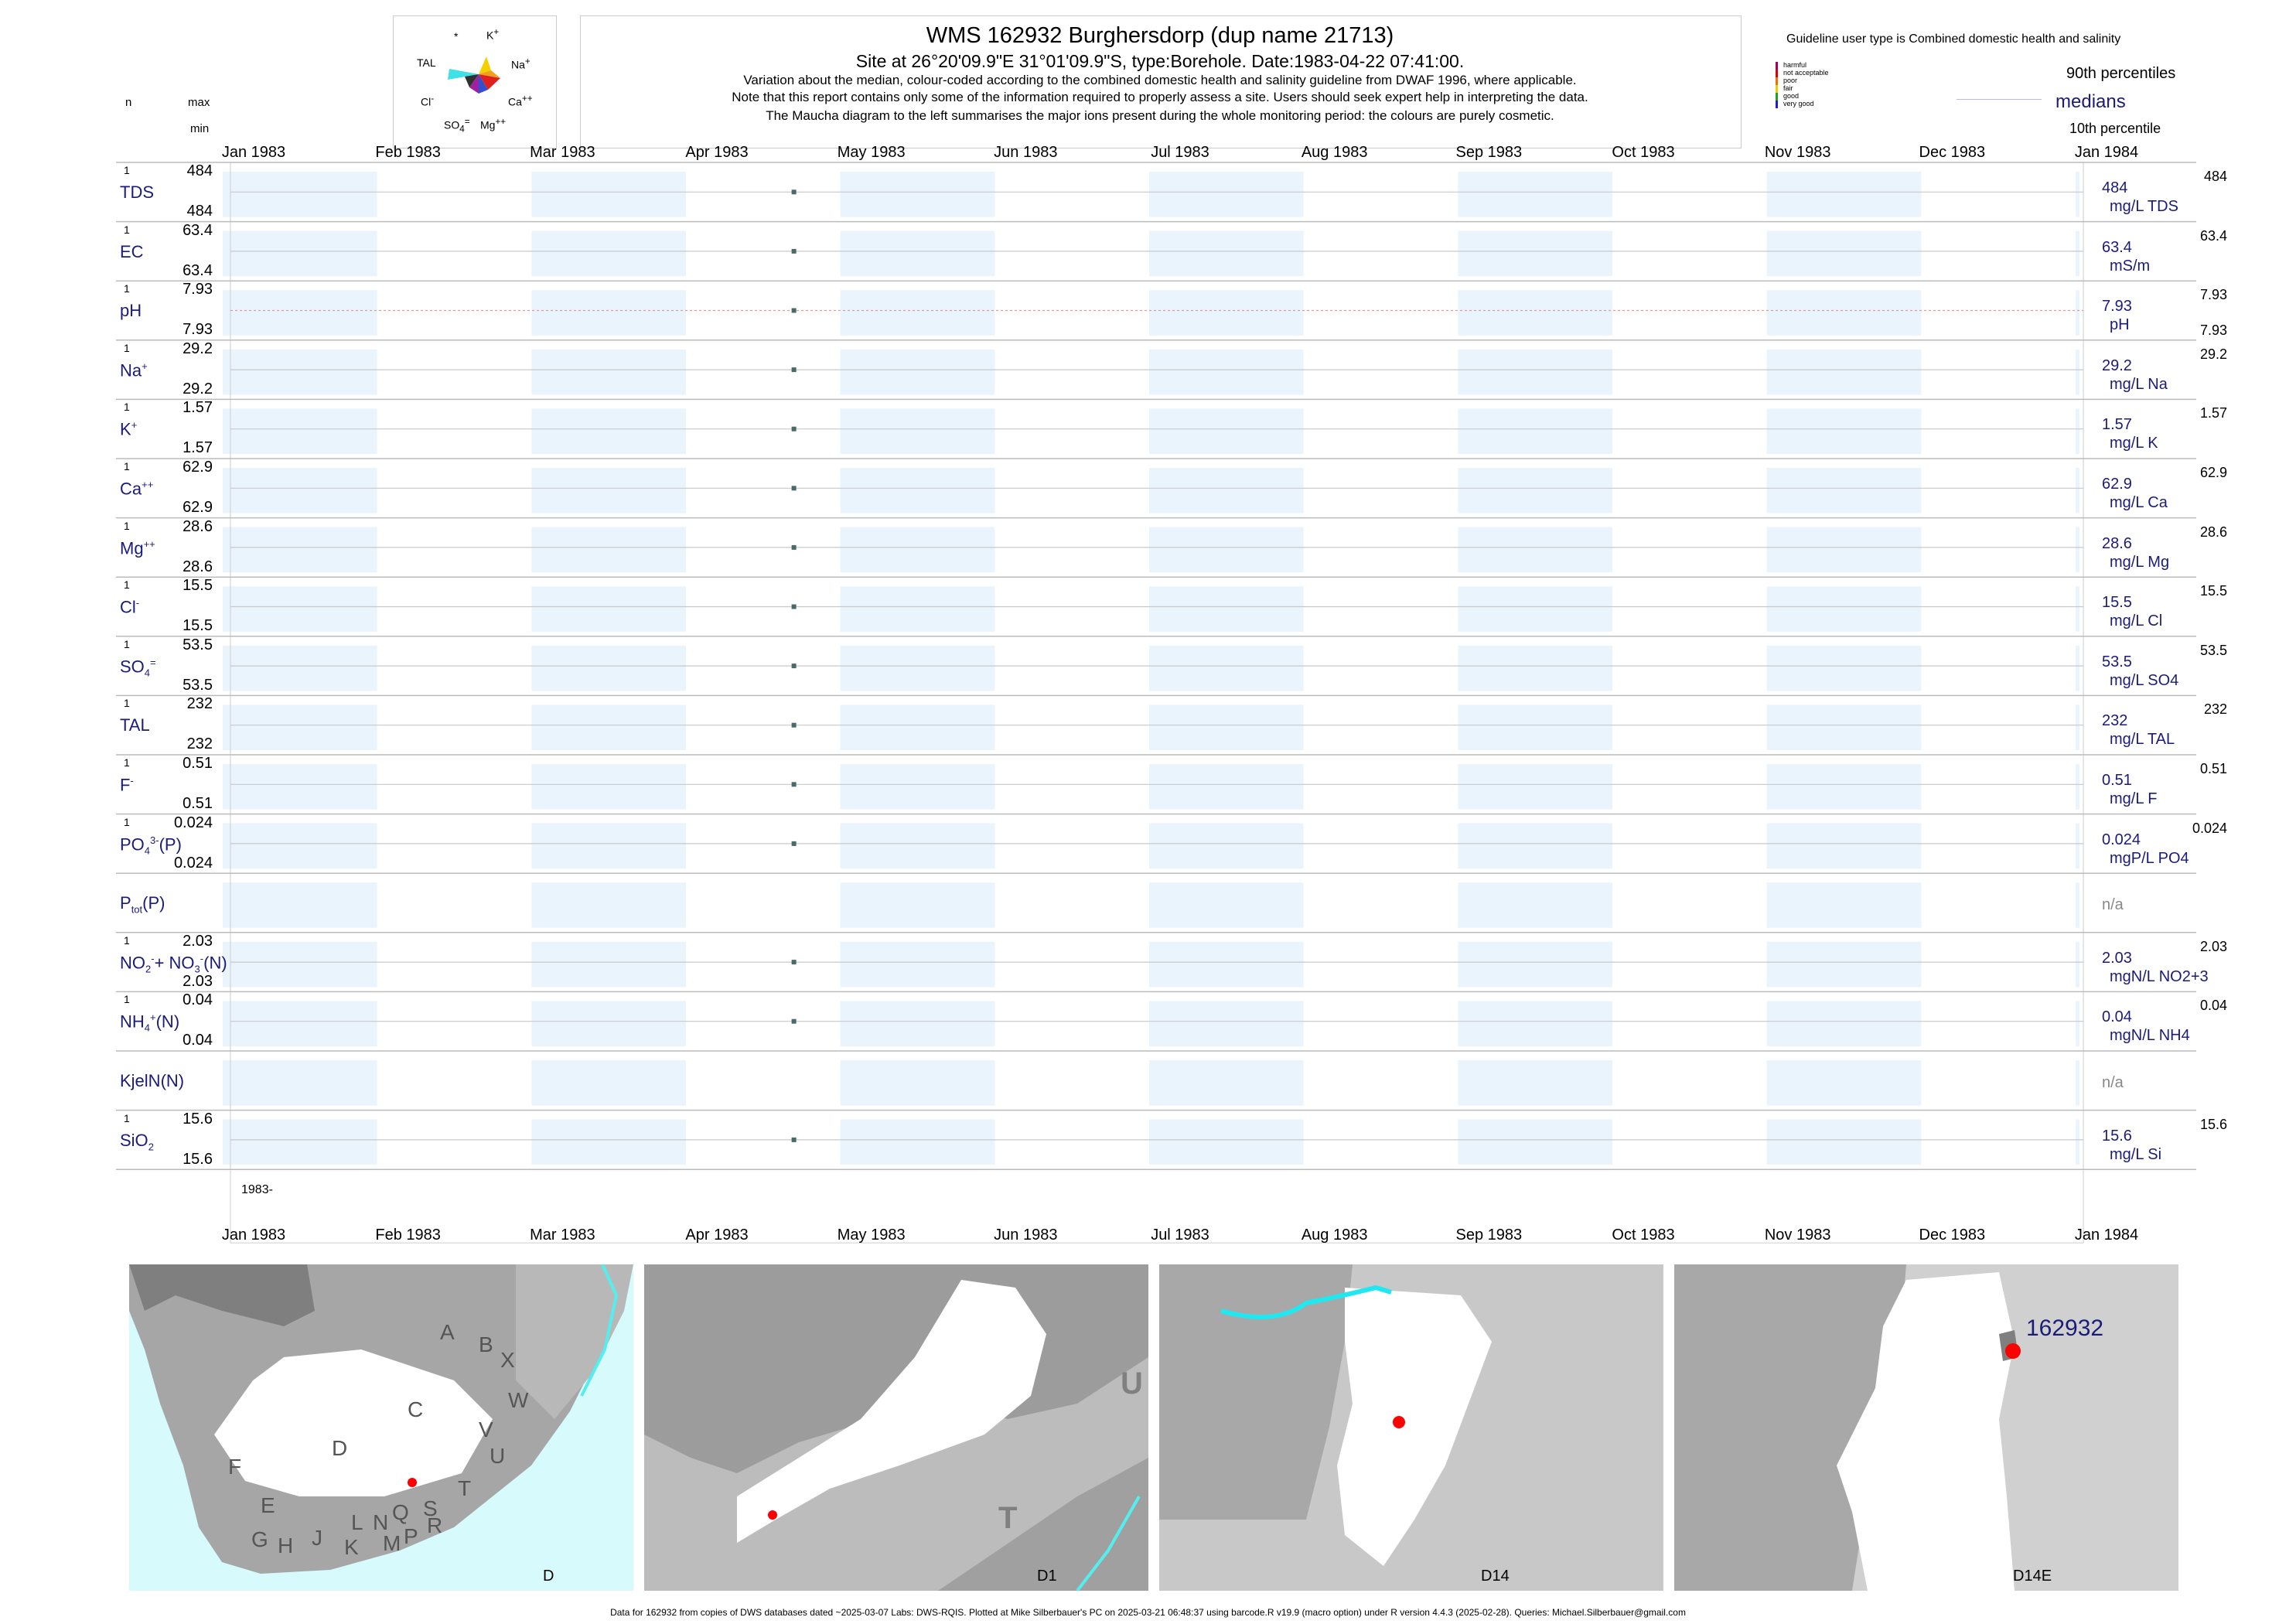 Image resolution: width=2296 pixels, height=1624 pixels. I want to click on month-tick-label: Jan 1983, so click(253, 1235).